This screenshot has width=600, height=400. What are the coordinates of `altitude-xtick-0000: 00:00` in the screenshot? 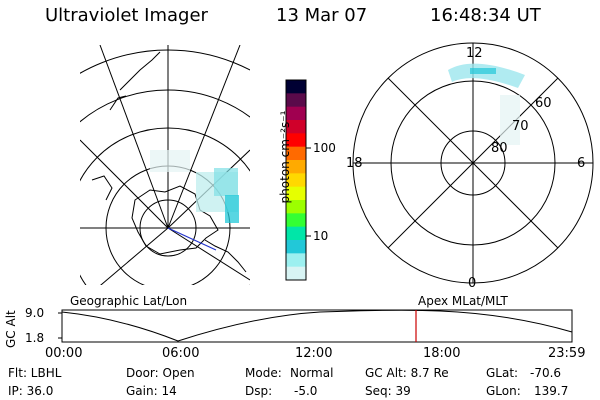 It's located at (64, 353).